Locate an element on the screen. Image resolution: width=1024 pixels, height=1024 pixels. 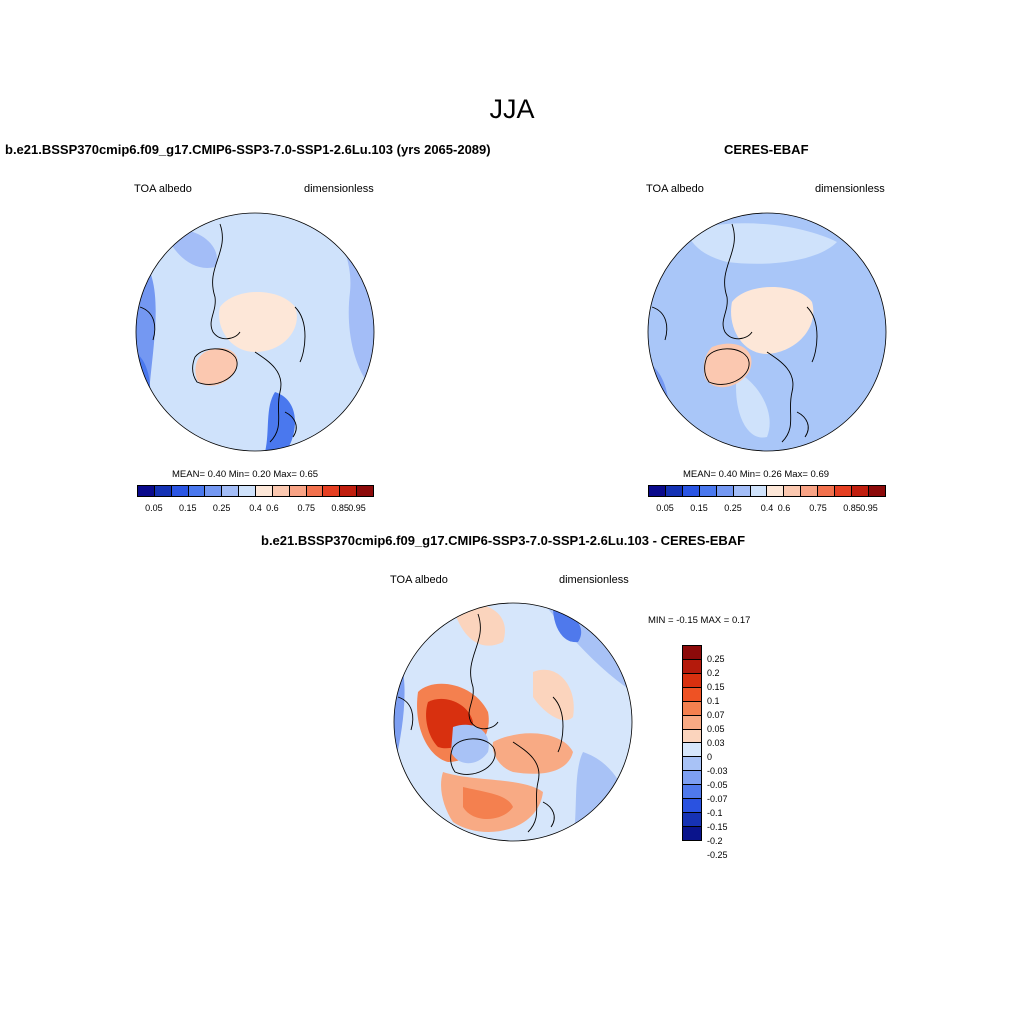
colorbar-tick-label: 0.07 is located at coordinates (716, 715).